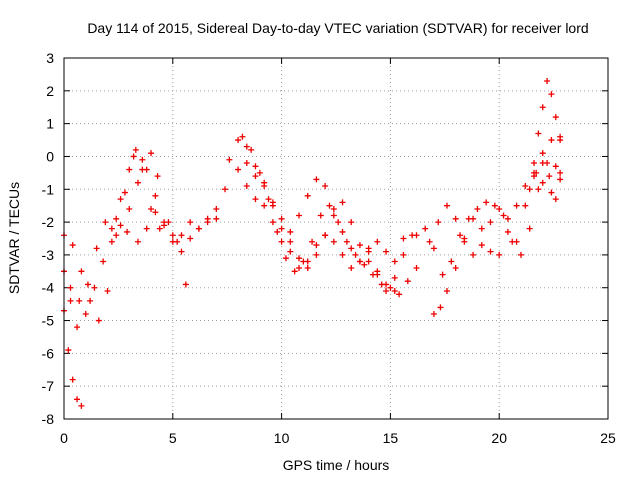  What do you see at coordinates (282, 438) in the screenshot?
I see `x-tick-label: 10` at bounding box center [282, 438].